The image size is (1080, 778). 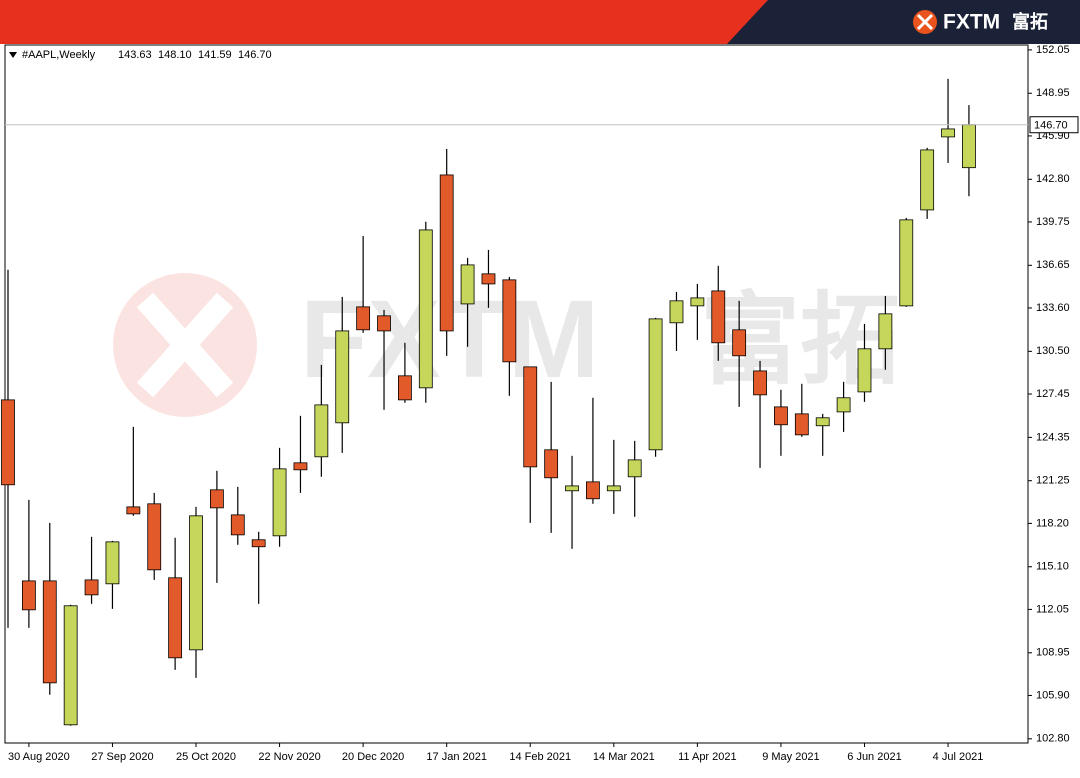 What do you see at coordinates (1030, 21) in the screenshot?
I see `brand-cn: 富拓` at bounding box center [1030, 21].